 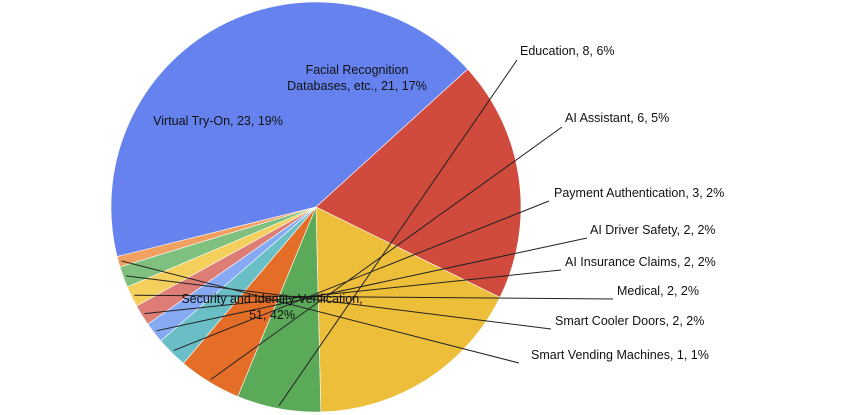 What do you see at coordinates (629, 321) in the screenshot?
I see `label-smart-cooler-doors: Smart Cooler Doors, 2, 2%` at bounding box center [629, 321].